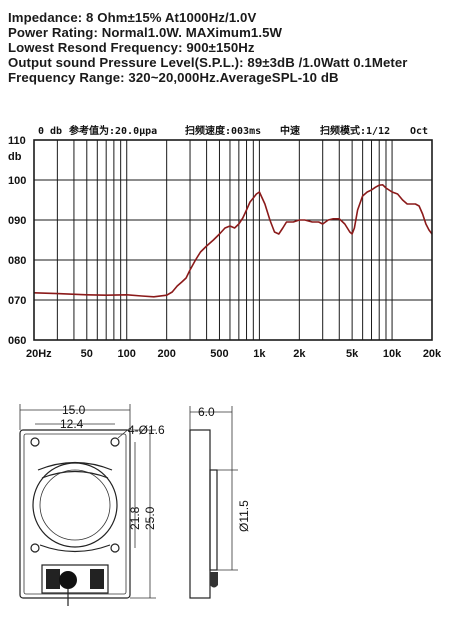 Image resolution: width=467 pixels, height=617 pixels. Describe the element at coordinates (166, 354) in the screenshot. I see `x-tick-label: 200` at that location.